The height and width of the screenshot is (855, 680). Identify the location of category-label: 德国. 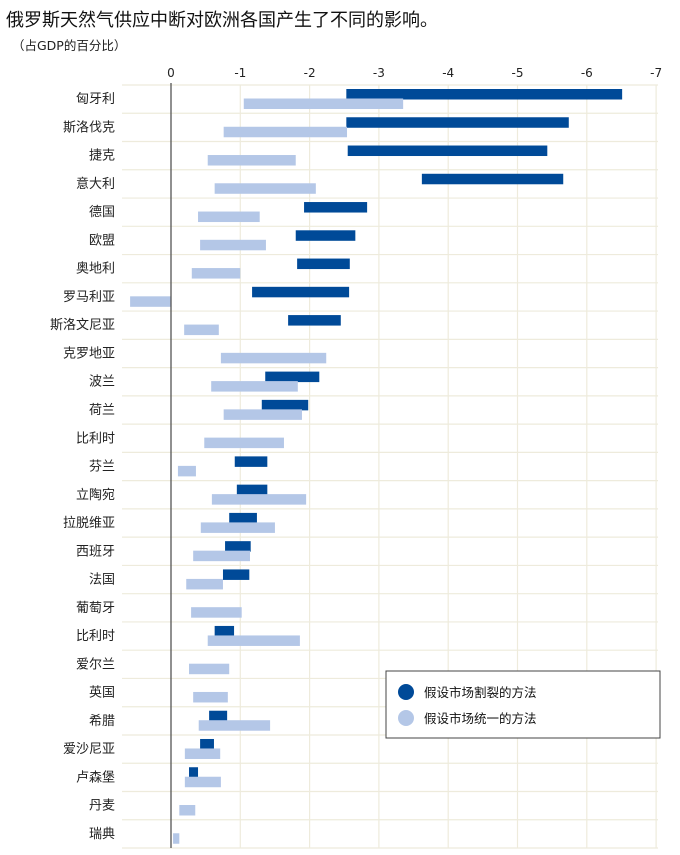
(102, 212).